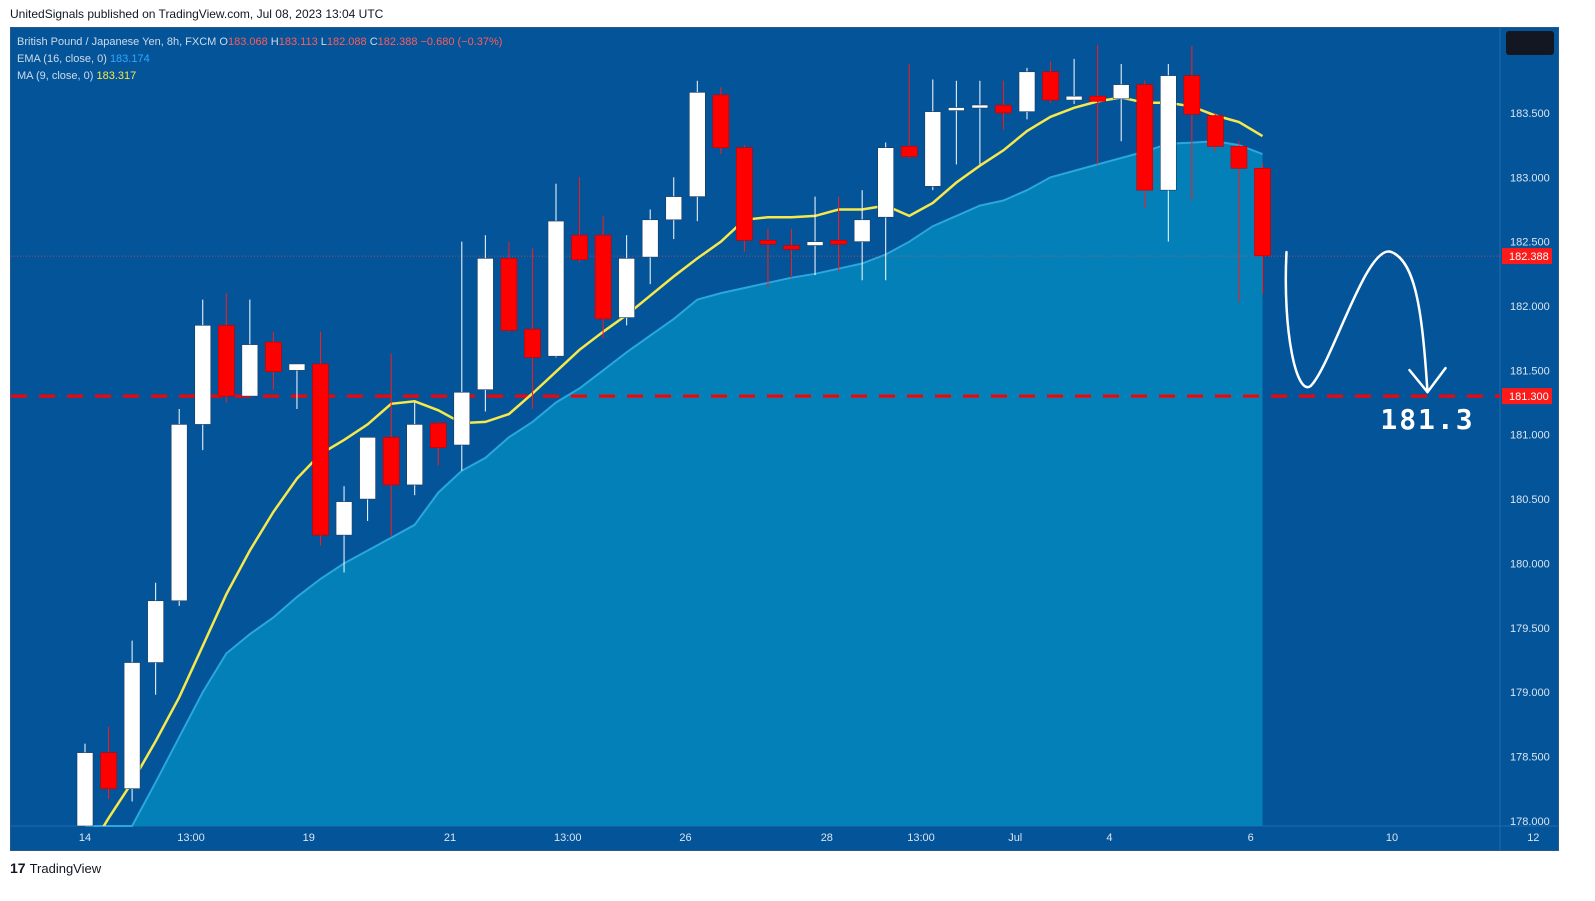 The height and width of the screenshot is (901, 1595). Describe the element at coordinates (274, 42) in the screenshot. I see `high-label: H` at that location.